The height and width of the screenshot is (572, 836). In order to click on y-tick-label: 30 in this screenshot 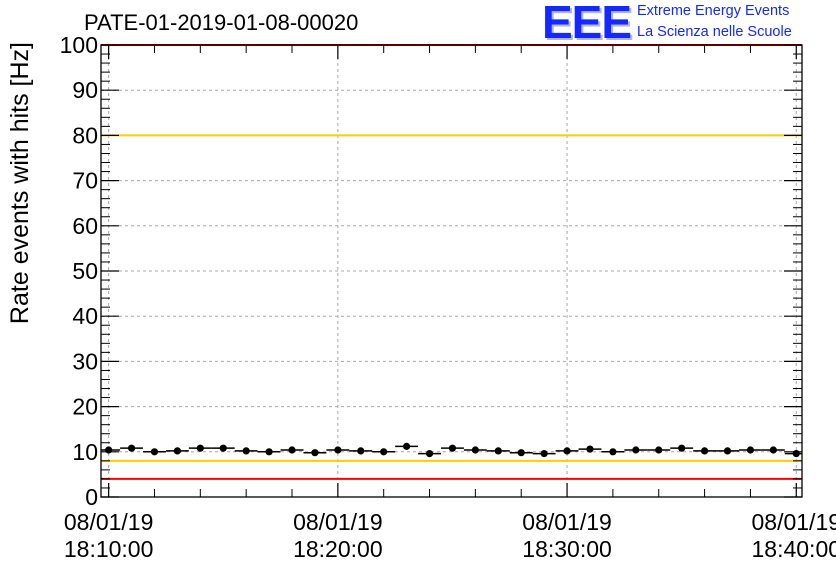, I will do `click(85, 361)`.